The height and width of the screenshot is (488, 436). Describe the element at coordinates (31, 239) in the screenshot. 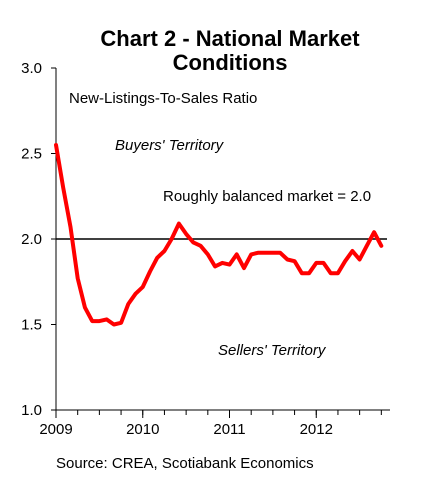

I see `y-tick-label: 2.0` at that location.